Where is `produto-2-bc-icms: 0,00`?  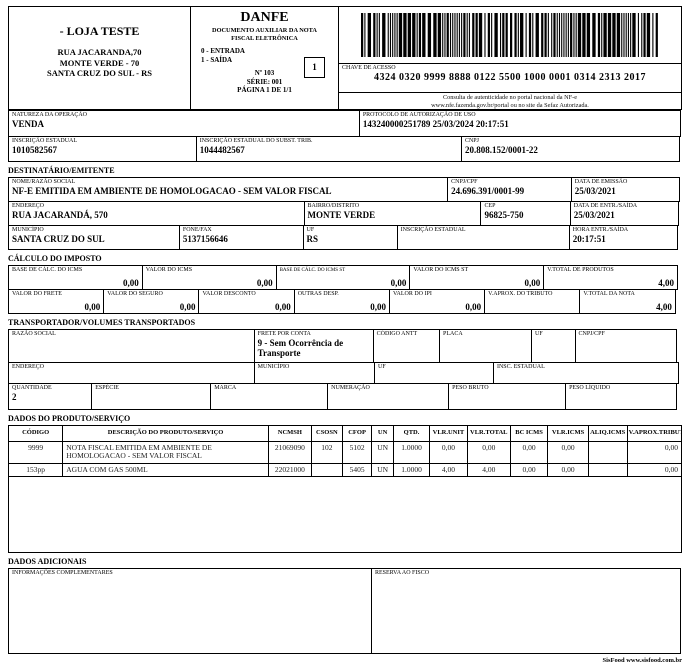 produto-2-bc-icms: 0,00 is located at coordinates (529, 469).